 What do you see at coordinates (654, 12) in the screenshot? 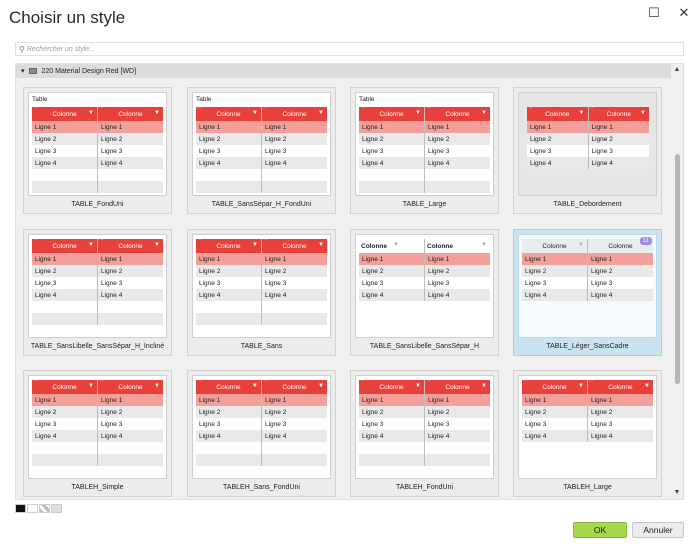
I see `maximize-icon: ☐` at bounding box center [654, 12].